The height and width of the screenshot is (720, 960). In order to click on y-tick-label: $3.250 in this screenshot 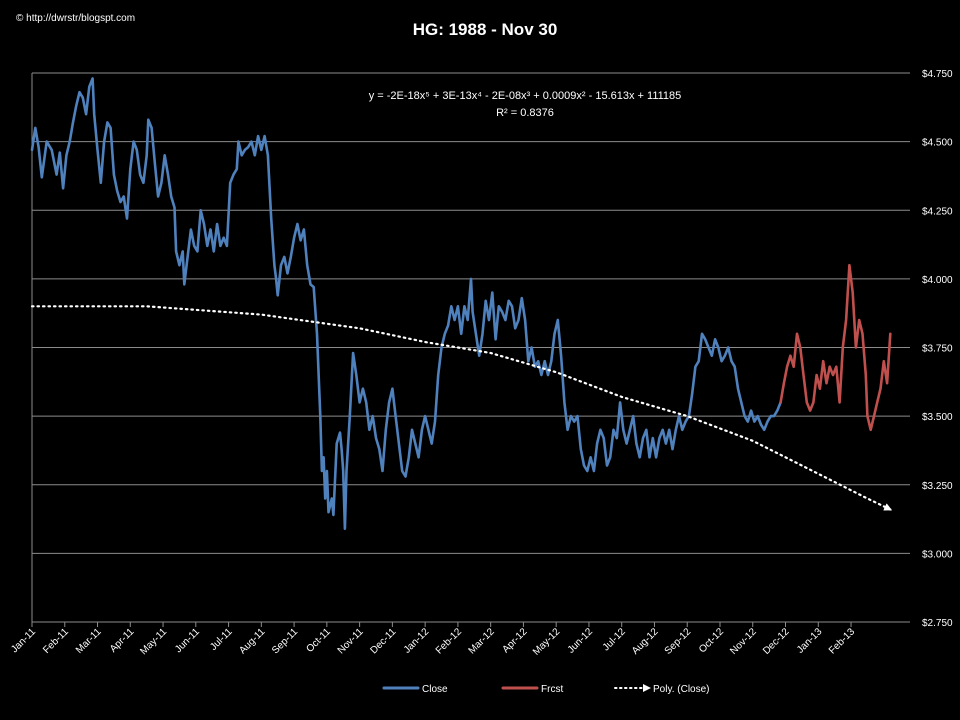, I will do `click(937, 486)`.